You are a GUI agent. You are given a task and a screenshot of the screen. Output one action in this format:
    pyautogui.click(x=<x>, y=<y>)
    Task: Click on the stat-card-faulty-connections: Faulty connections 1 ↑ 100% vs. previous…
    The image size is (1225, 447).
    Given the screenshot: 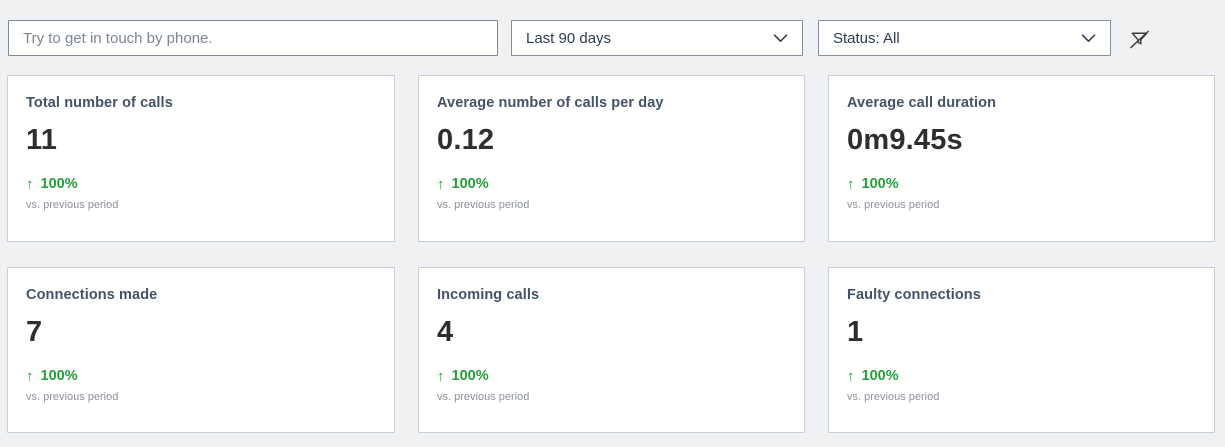 What is the action you would take?
    pyautogui.click(x=1021, y=350)
    